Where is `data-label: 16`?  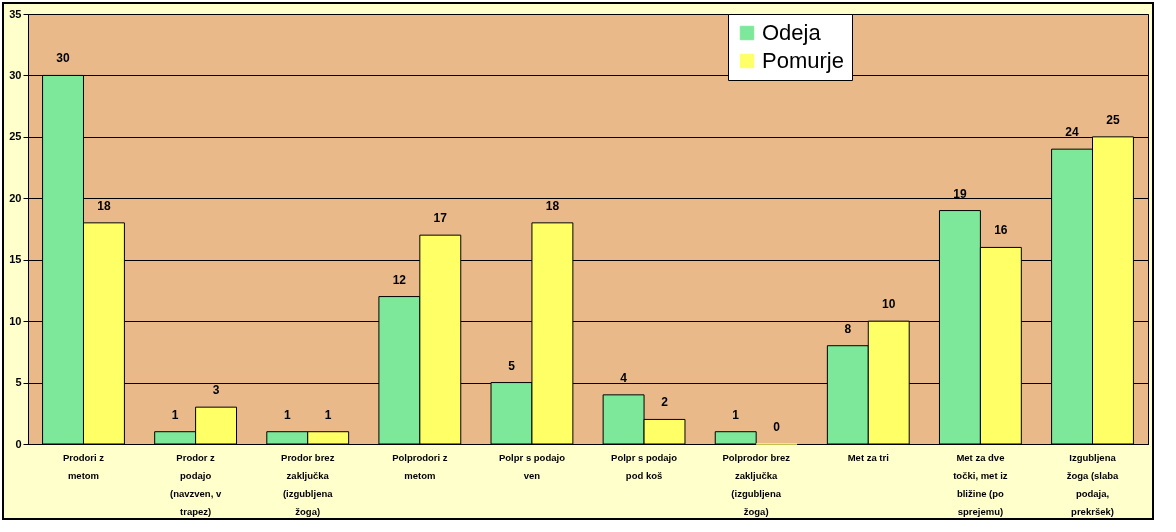 data-label: 16 is located at coordinates (1001, 230).